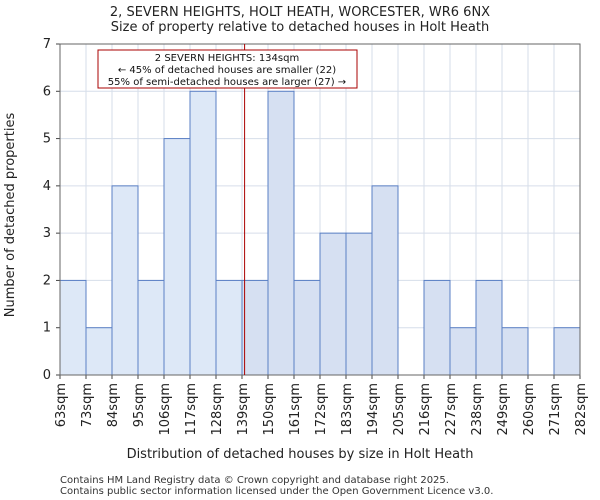 The height and width of the screenshot is (500, 600). What do you see at coordinates (227, 58) in the screenshot?
I see `annotation-line-1: 2 SEVERN HEIGHTS: 134sqm` at bounding box center [227, 58].